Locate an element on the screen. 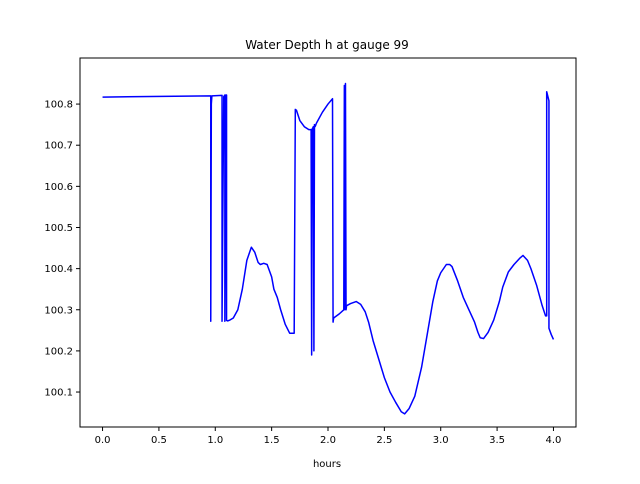 This screenshot has height=484, width=640. y-tick-label: 100.4 is located at coordinates (58, 269).